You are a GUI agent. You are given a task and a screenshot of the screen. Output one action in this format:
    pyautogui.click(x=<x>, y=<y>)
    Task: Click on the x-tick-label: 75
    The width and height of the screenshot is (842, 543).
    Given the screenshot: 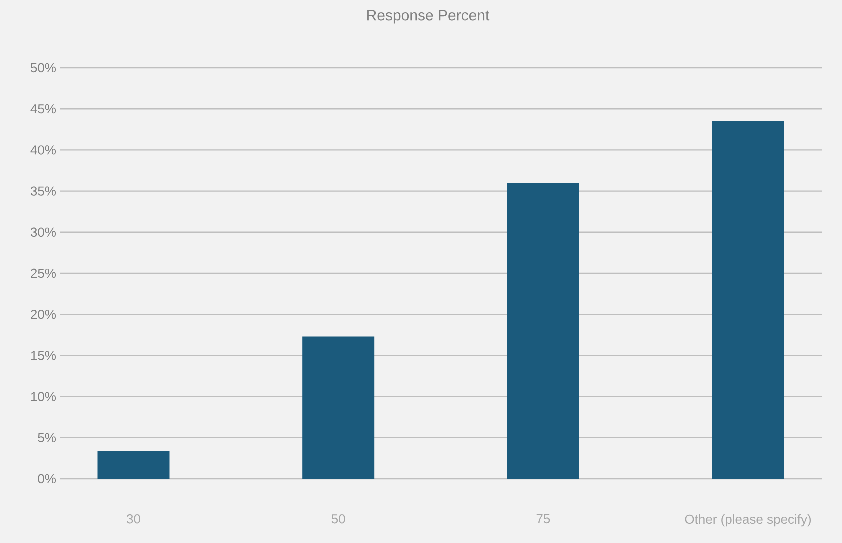 What is the action you would take?
    pyautogui.click(x=543, y=519)
    